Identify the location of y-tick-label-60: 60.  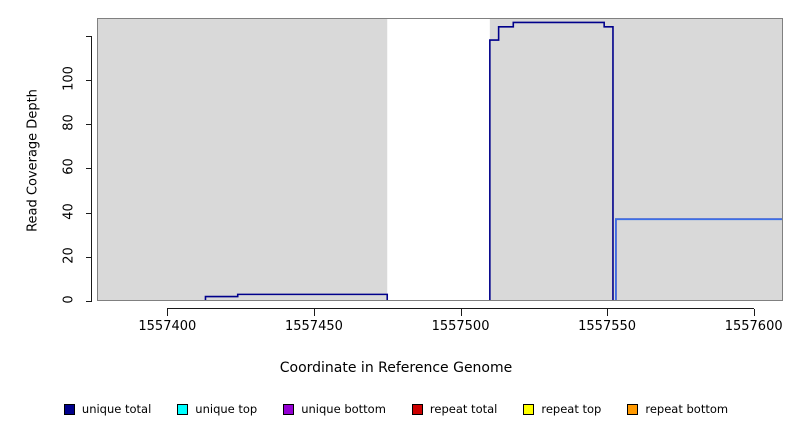
(69, 167).